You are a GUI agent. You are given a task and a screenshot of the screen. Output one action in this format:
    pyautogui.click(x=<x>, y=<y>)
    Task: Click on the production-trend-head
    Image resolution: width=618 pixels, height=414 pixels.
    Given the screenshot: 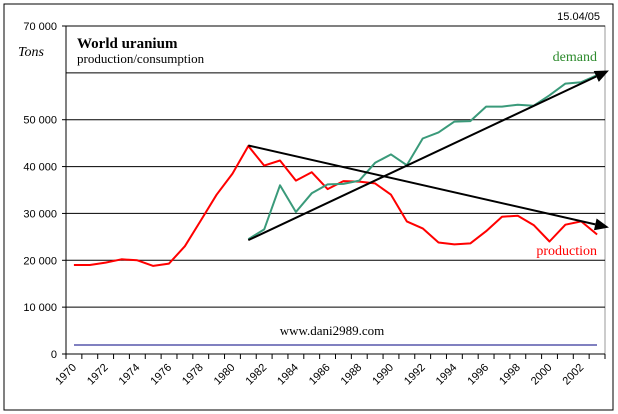 What is the action you would take?
    pyautogui.click(x=601, y=224)
    